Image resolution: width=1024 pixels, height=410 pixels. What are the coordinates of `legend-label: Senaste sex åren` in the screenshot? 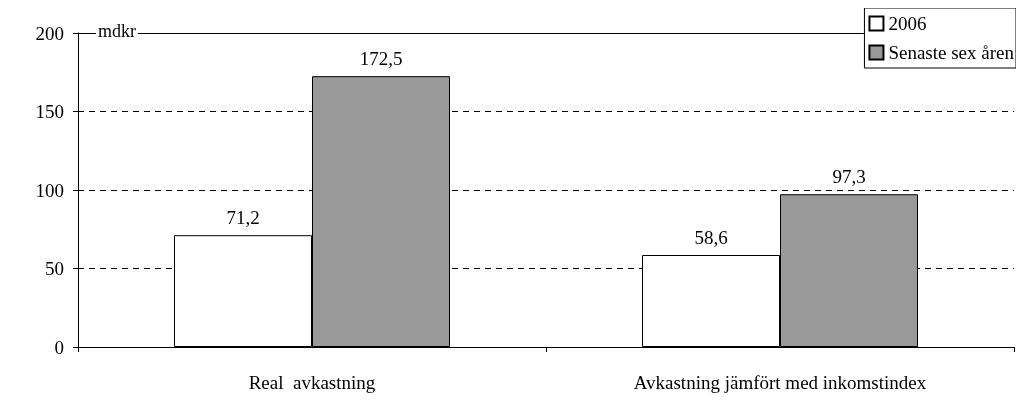 It's located at (951, 52).